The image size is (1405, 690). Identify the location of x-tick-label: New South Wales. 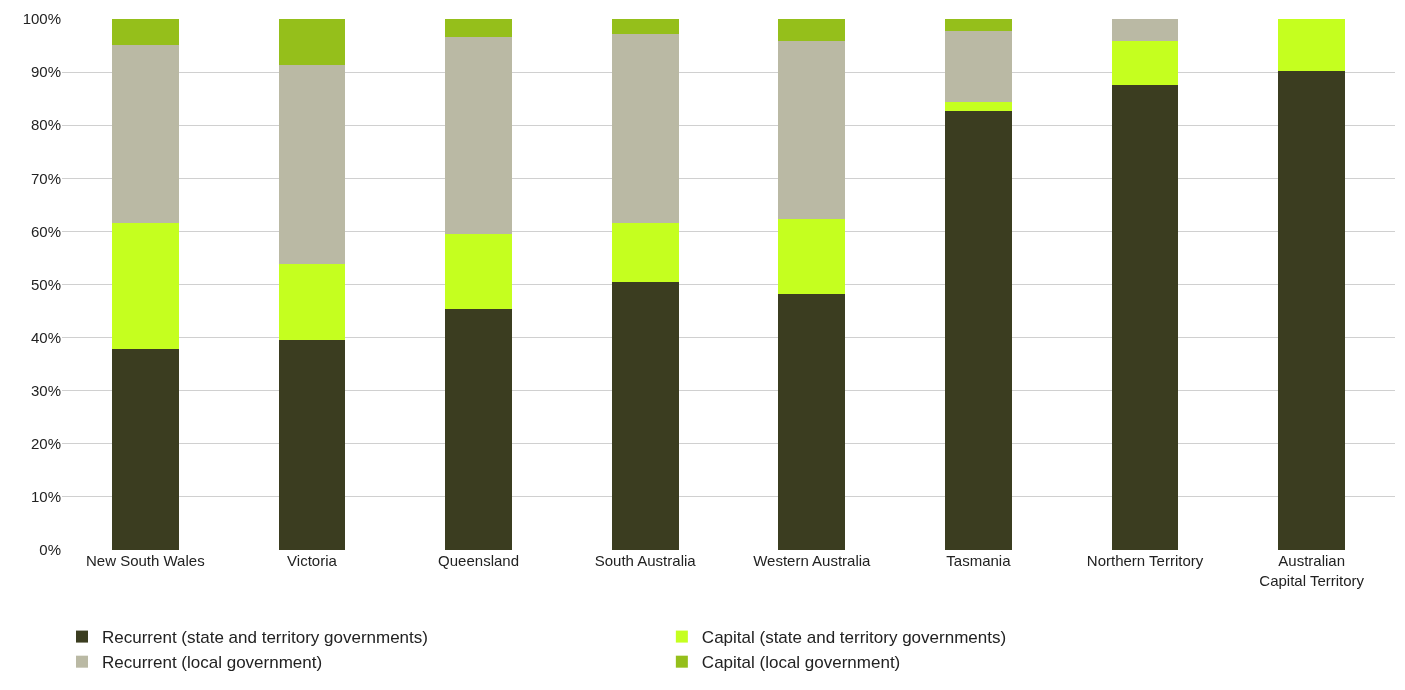
(145, 560).